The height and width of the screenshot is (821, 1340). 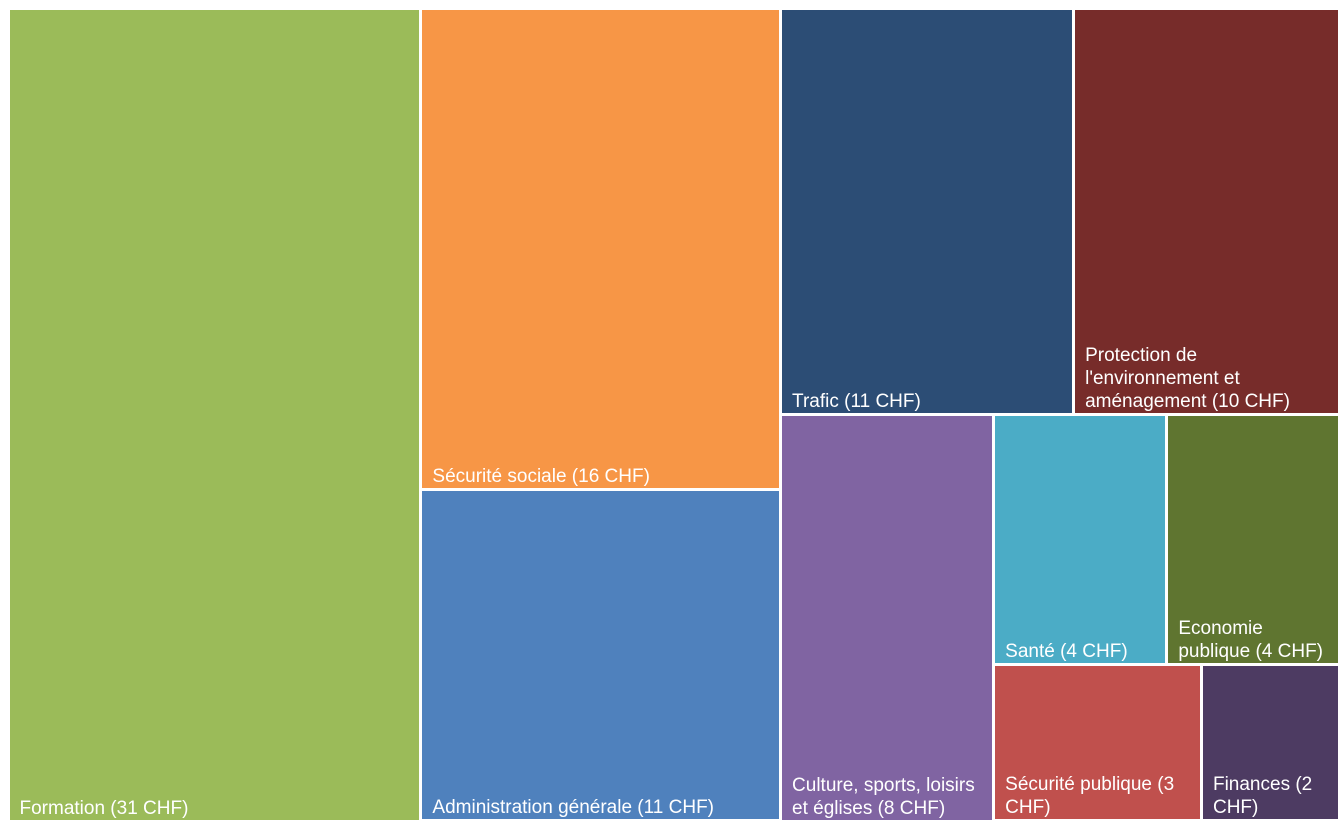 I want to click on cell-label: Administration générale (11 CHF), so click(x=573, y=808).